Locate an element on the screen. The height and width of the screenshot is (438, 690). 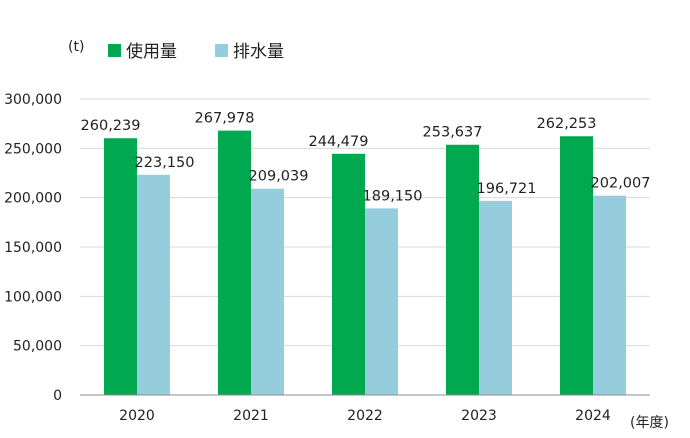
data-label: 209,039 is located at coordinates (279, 177).